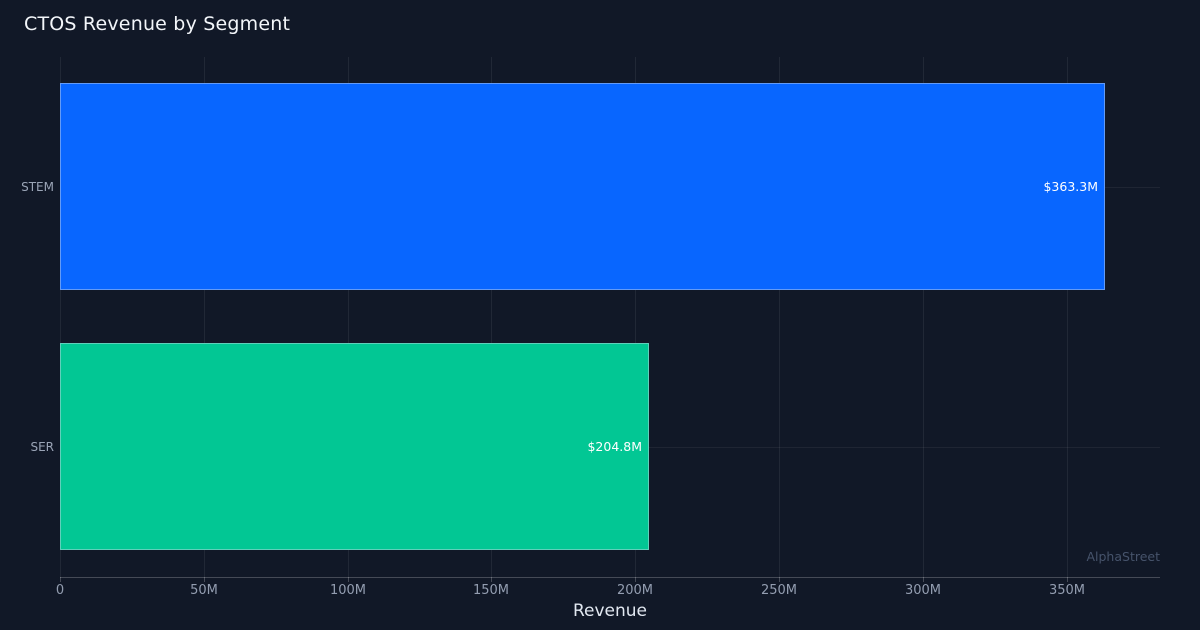 This screenshot has width=1200, height=630. What do you see at coordinates (60, 590) in the screenshot?
I see `x-tick-label: 0` at bounding box center [60, 590].